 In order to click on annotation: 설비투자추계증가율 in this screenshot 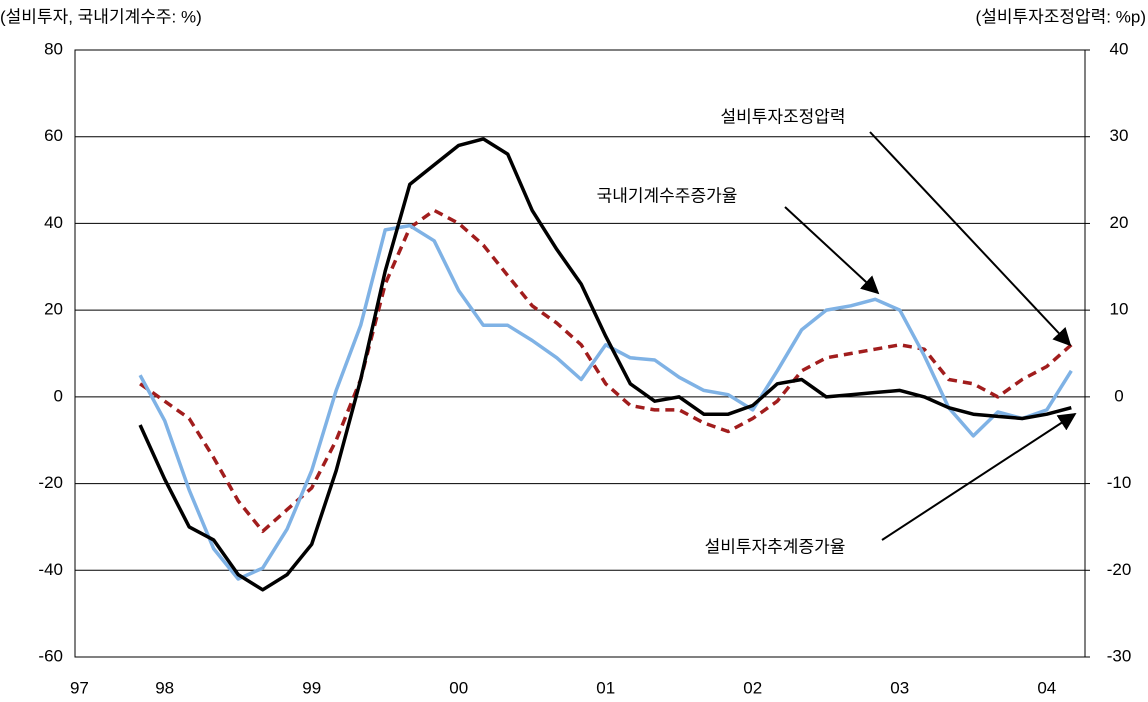, I will do `click(775, 546)`.